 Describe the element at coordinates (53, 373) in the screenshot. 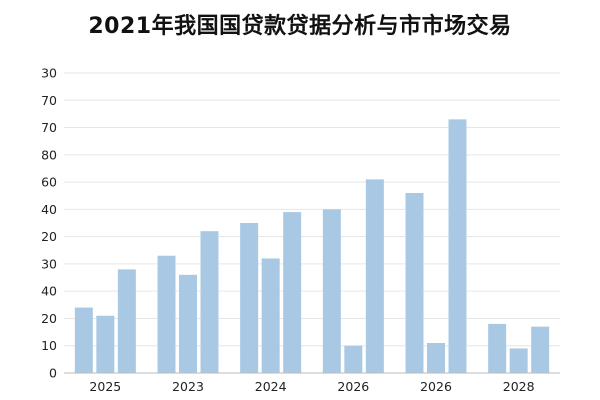

I see `y-tick-label: 0` at that location.